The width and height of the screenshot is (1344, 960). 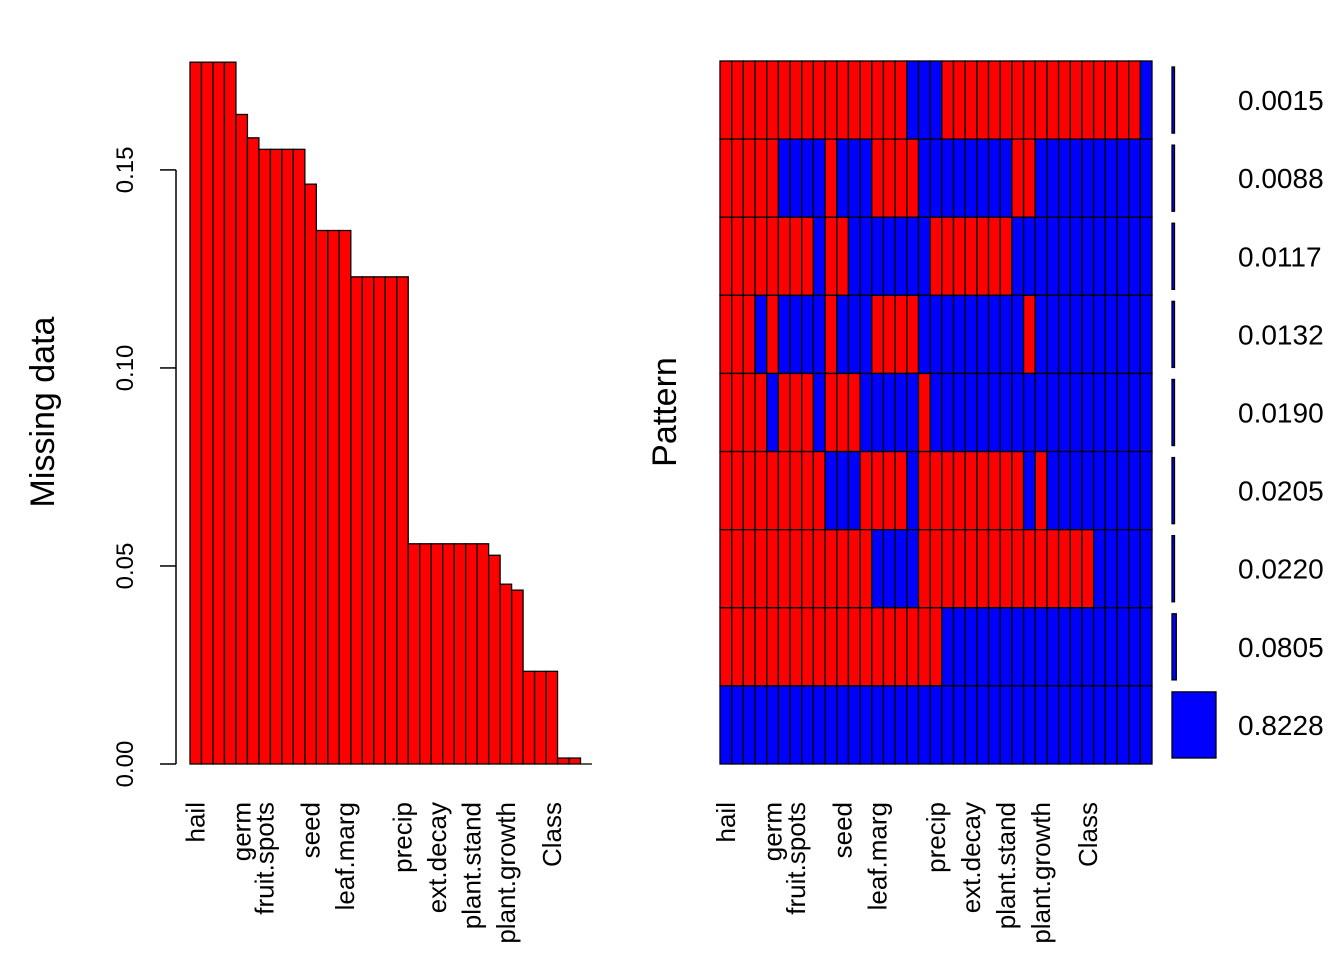 What do you see at coordinates (1281, 569) in the screenshot?
I see `pattern-proportion-label: 0.0220` at bounding box center [1281, 569].